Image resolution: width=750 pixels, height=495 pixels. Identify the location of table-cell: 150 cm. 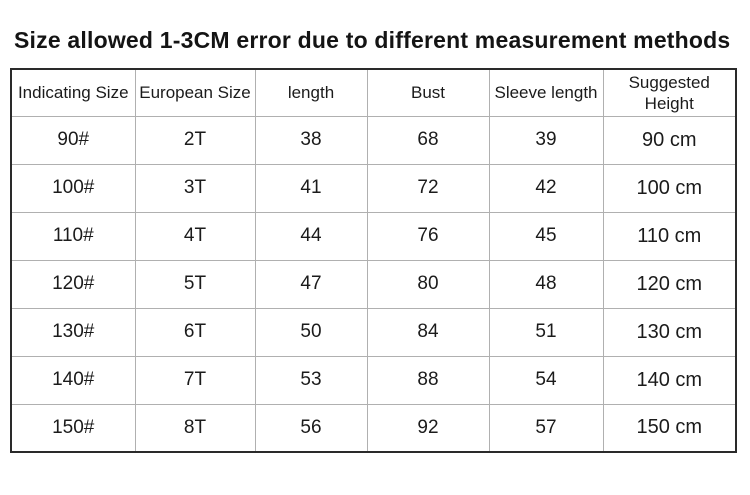
(669, 428).